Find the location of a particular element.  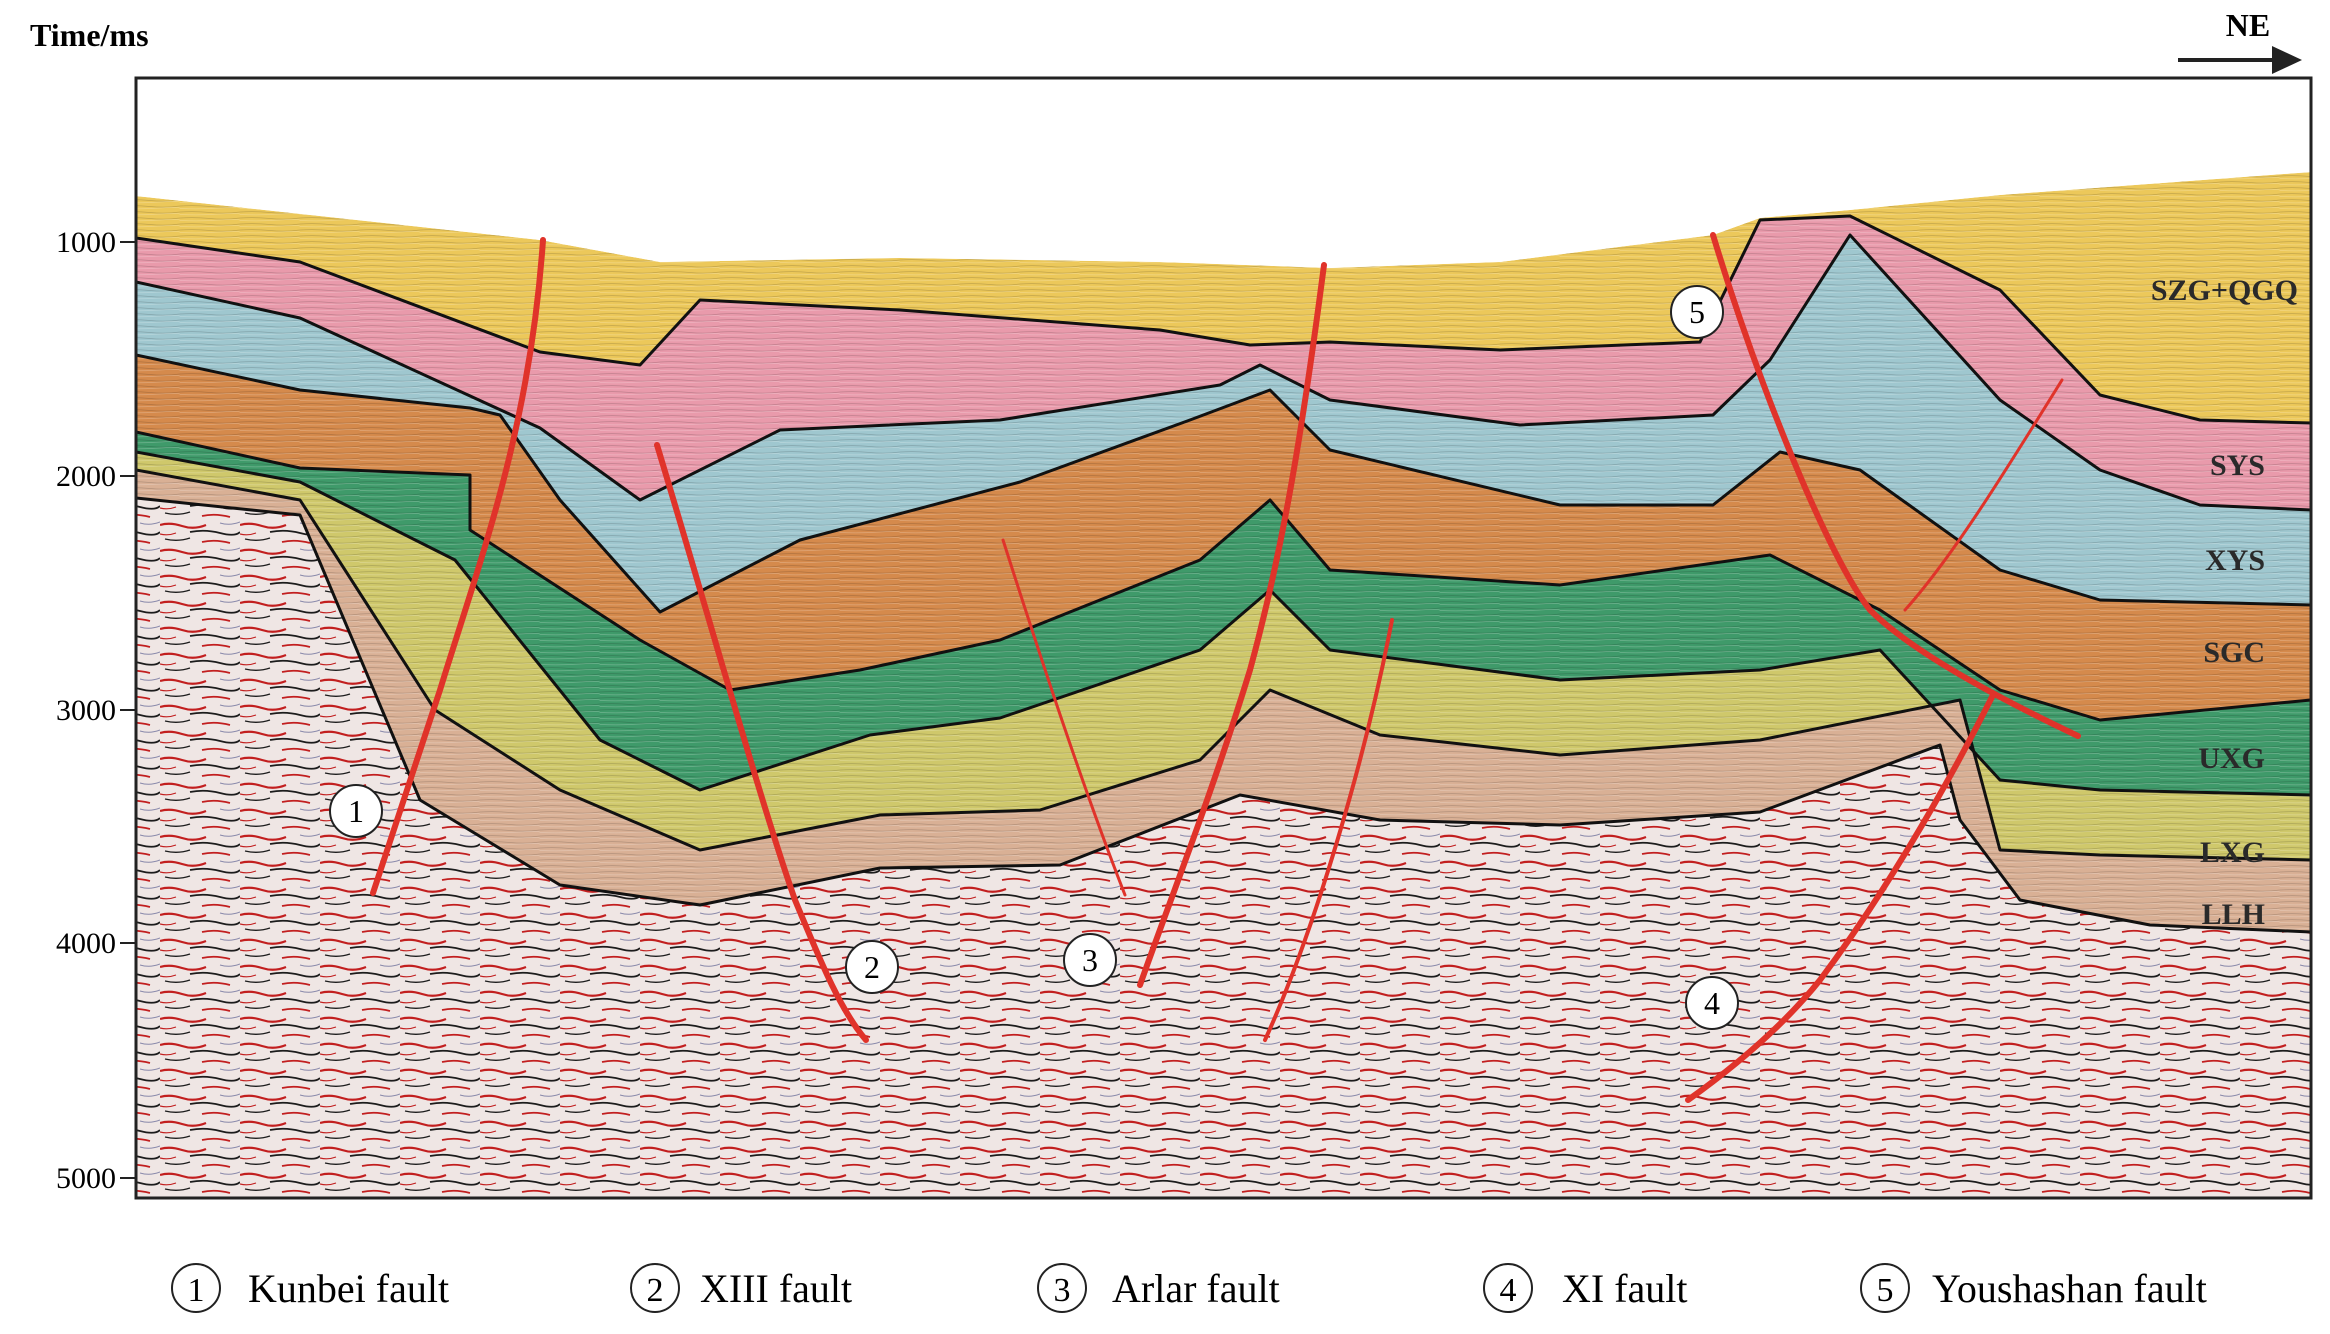

fault-badge-2: 2 is located at coordinates (872, 967).